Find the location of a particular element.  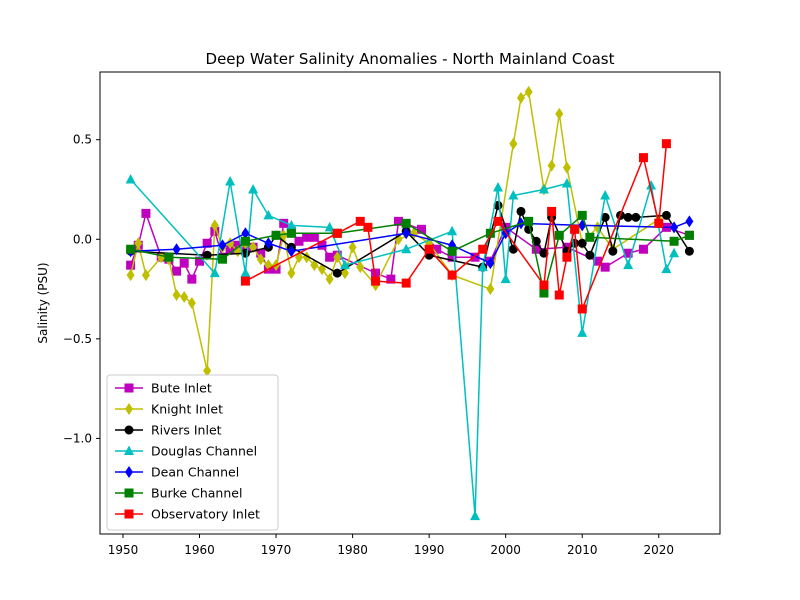

x-tick-label: 2000 is located at coordinates (505, 550).